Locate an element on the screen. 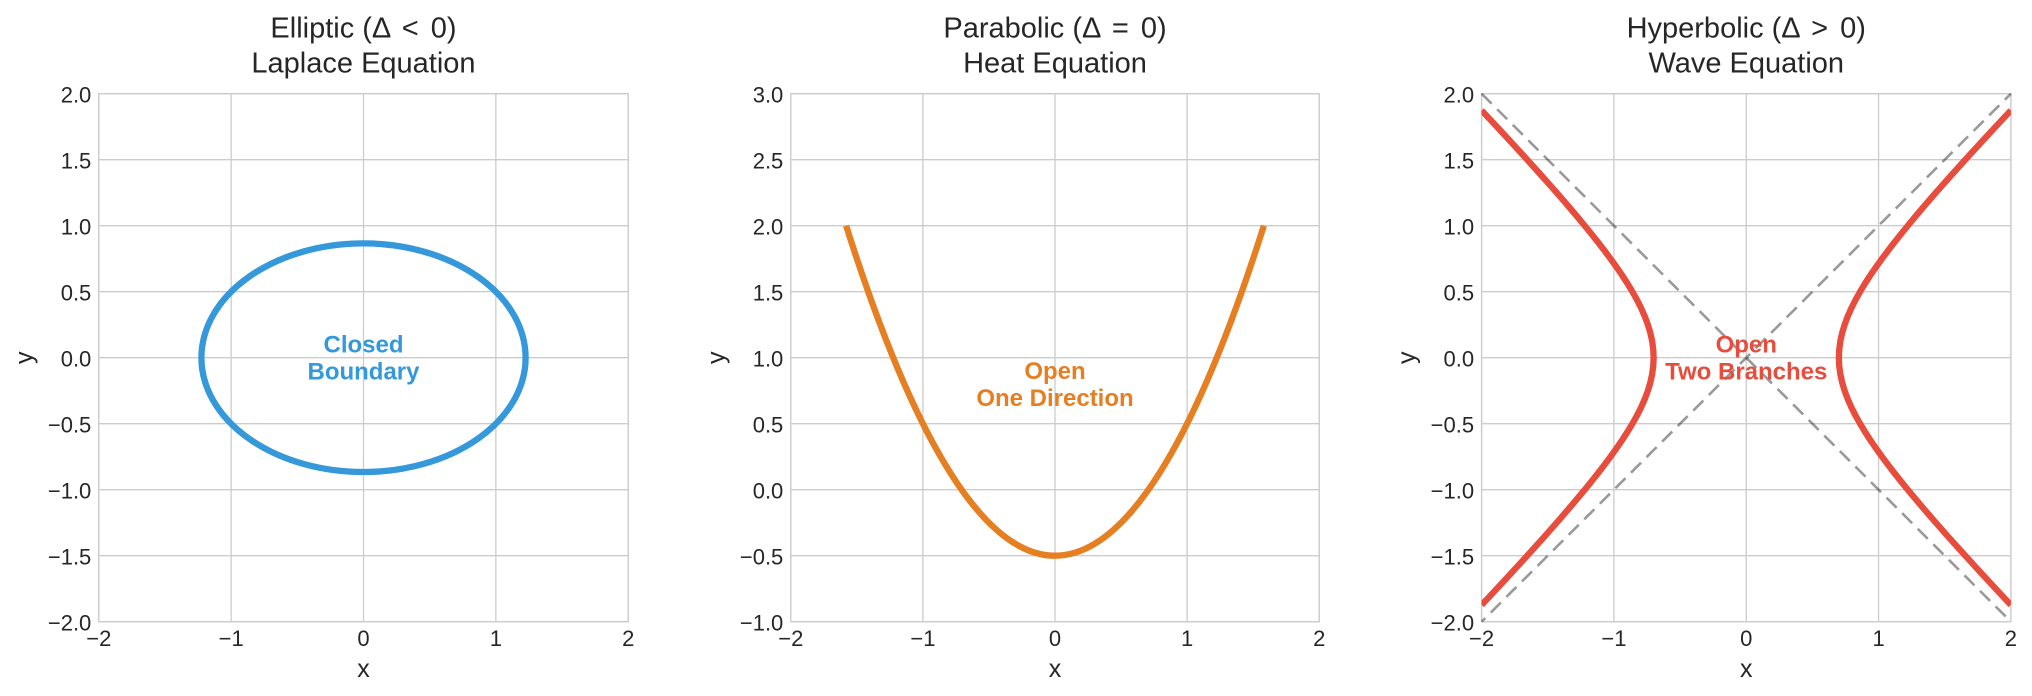  svg-text: Boundary is located at coordinates (363, 372).